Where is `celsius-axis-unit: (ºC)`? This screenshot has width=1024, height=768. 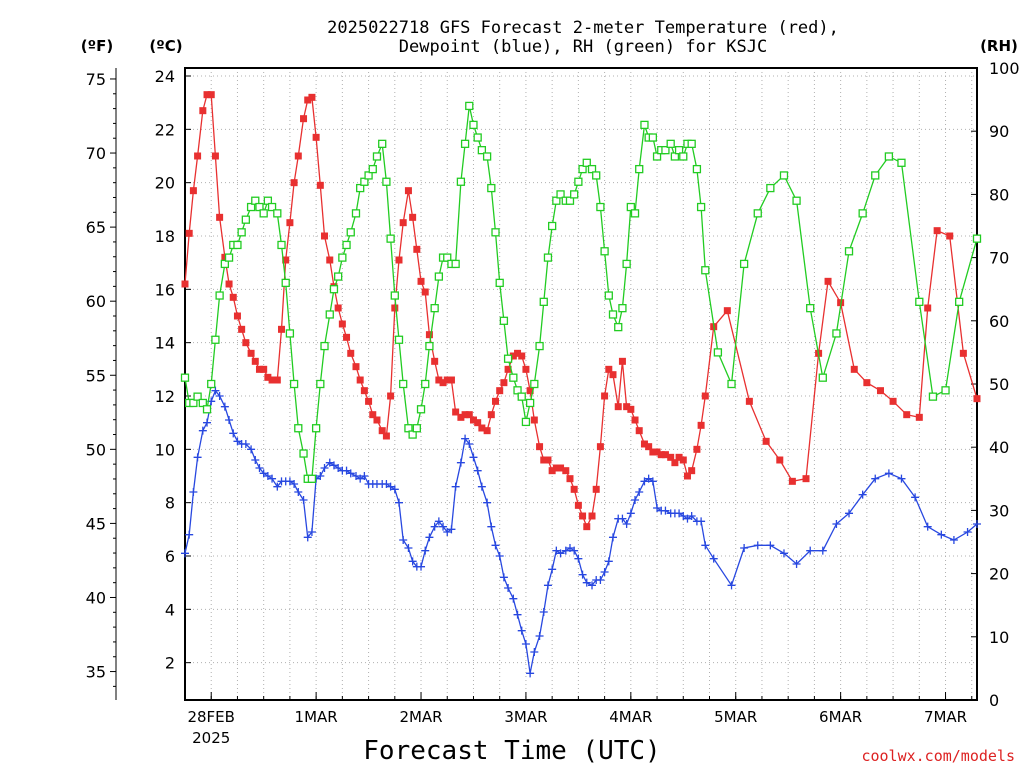 celsius-axis-unit: (ºC) is located at coordinates (165, 46).